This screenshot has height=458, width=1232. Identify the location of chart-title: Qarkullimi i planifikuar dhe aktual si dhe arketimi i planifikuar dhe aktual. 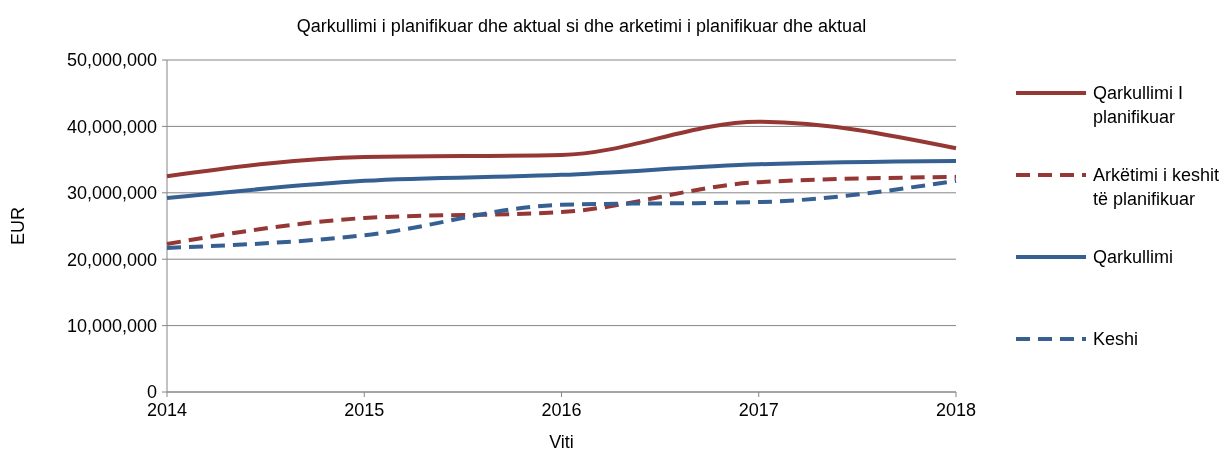
(581, 26).